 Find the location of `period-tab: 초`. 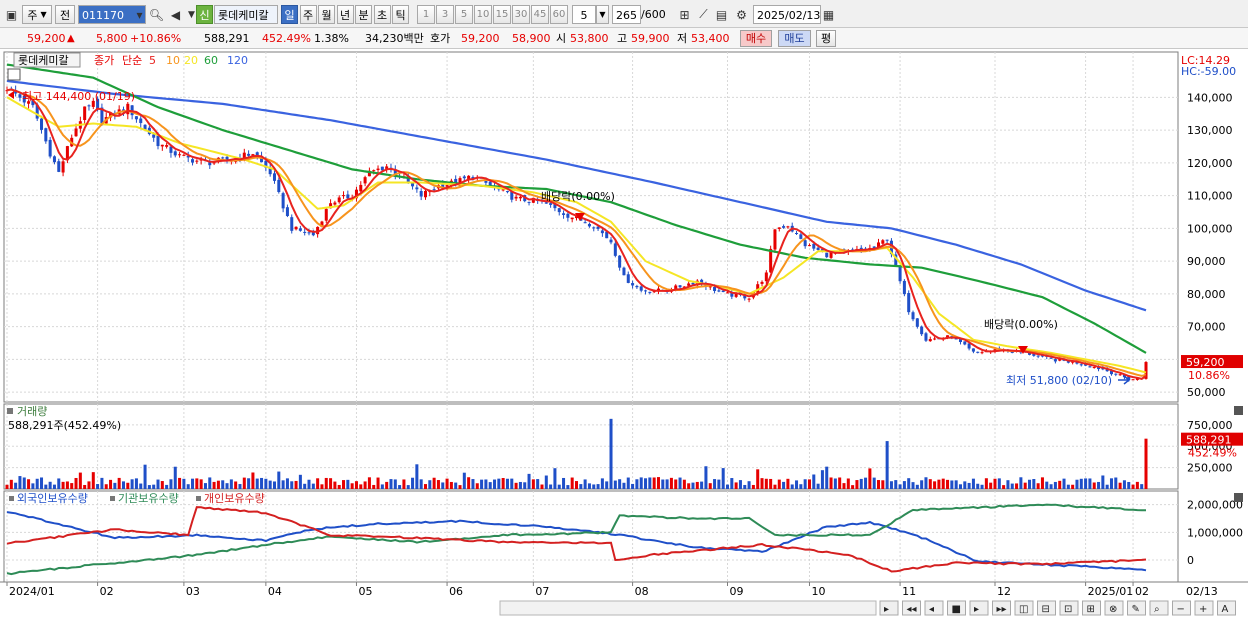

period-tab: 초 is located at coordinates (382, 14).